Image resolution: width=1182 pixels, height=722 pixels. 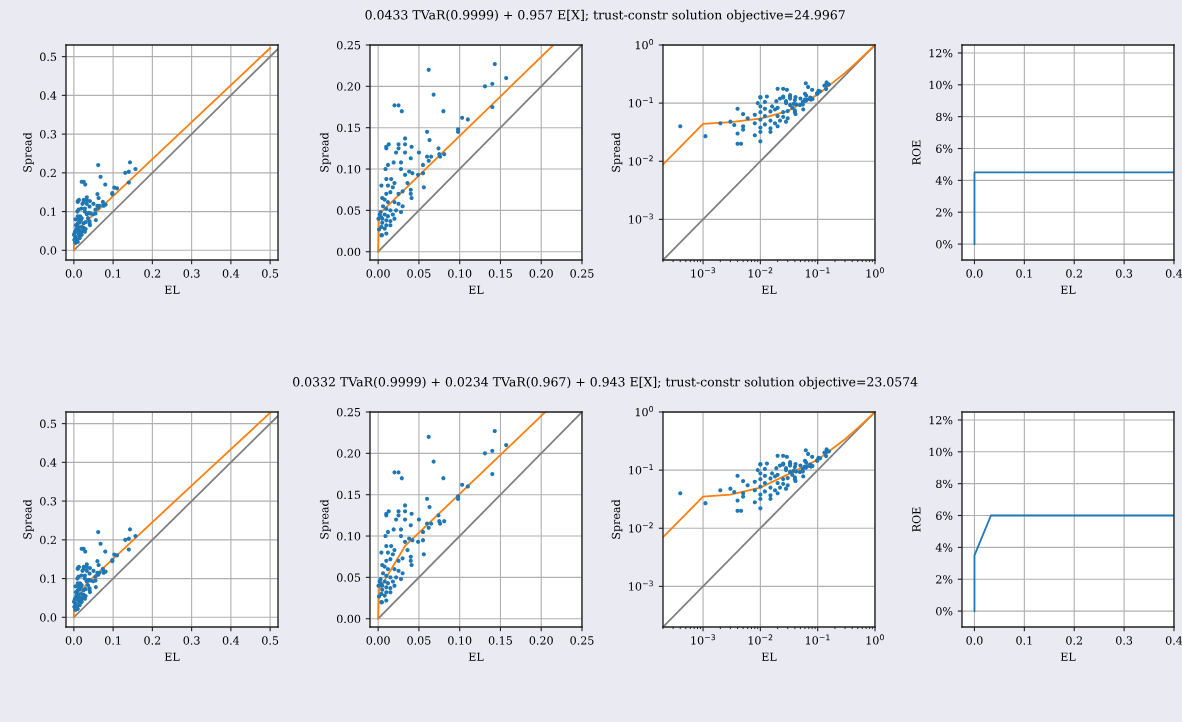 I want to click on x-tick-label: 0.00, so click(x=378, y=640).